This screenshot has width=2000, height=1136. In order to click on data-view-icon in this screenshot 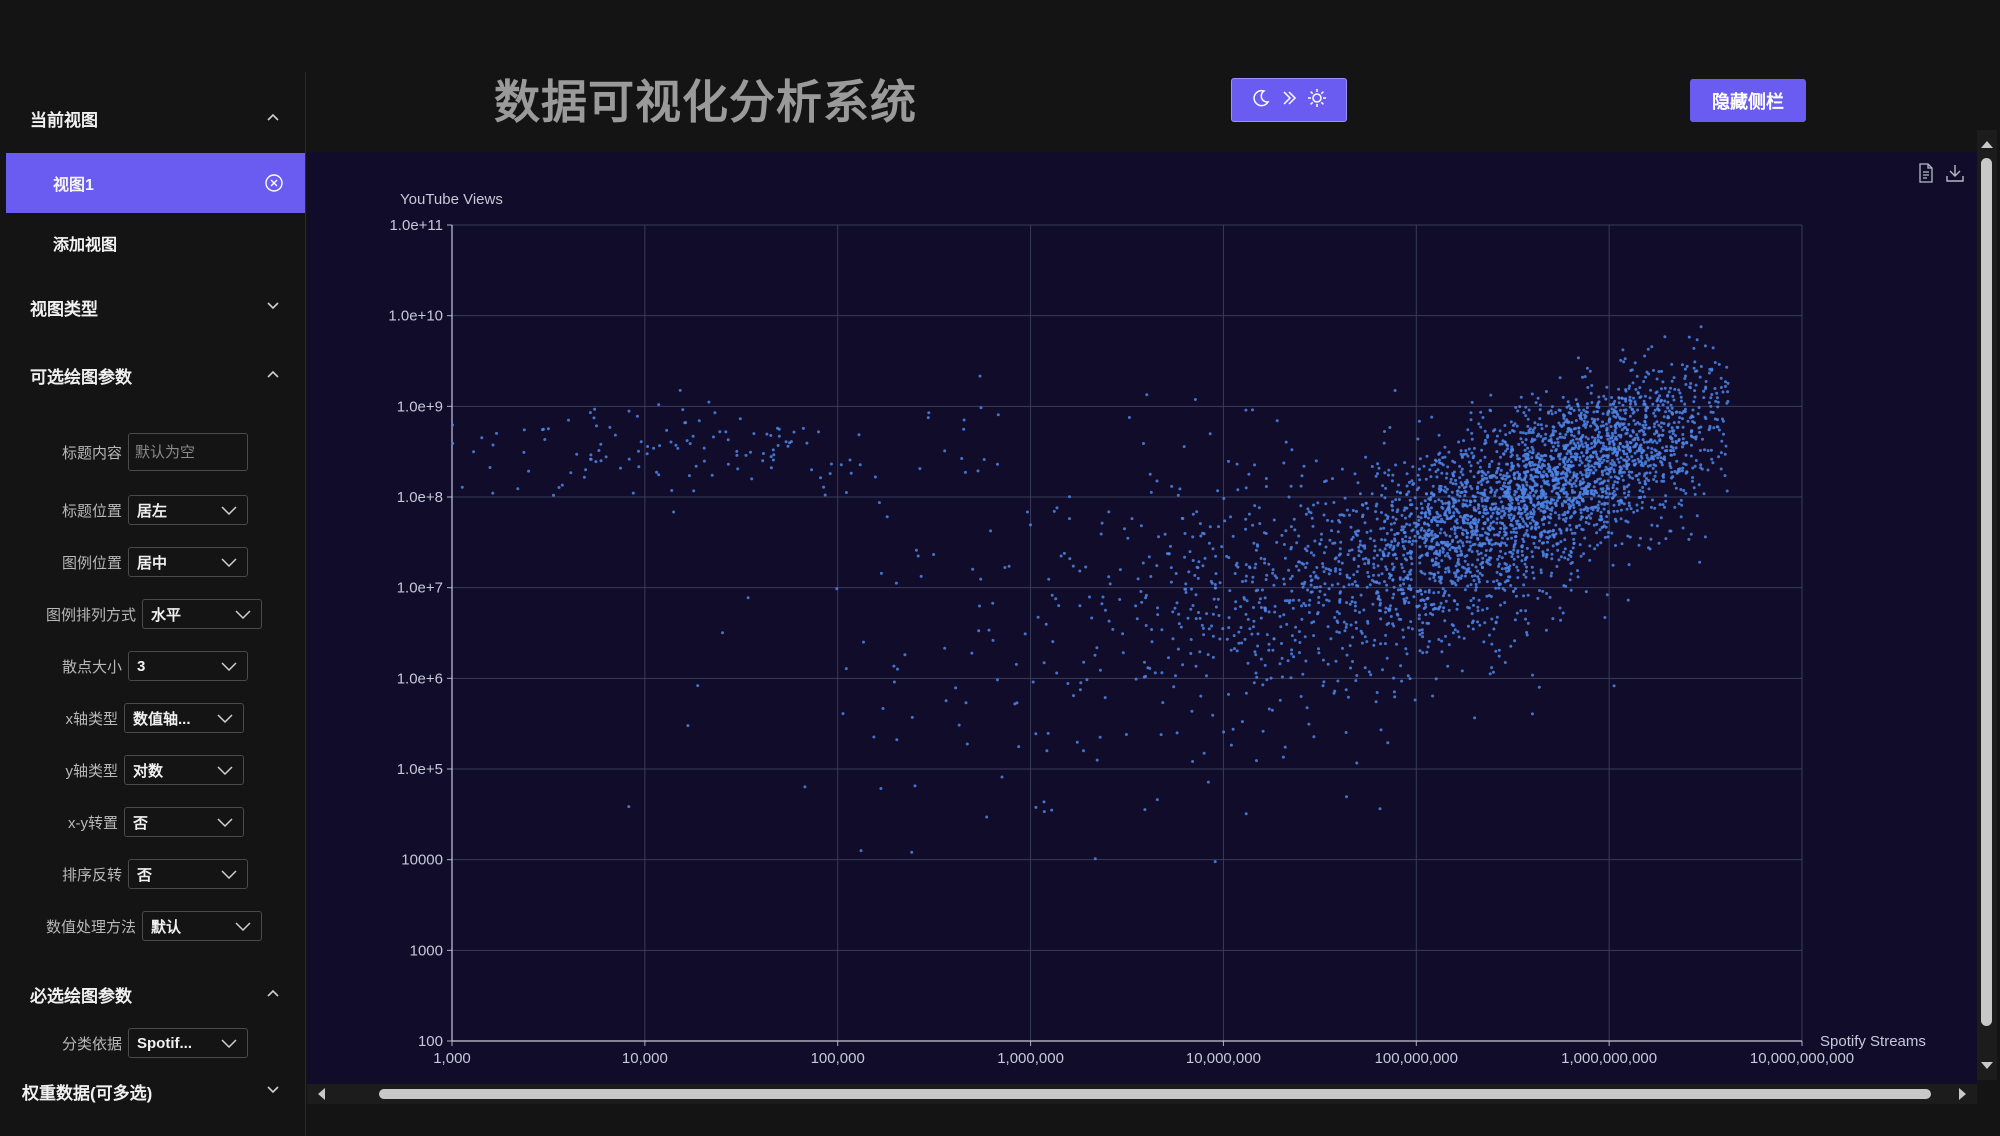, I will do `click(1926, 173)`.